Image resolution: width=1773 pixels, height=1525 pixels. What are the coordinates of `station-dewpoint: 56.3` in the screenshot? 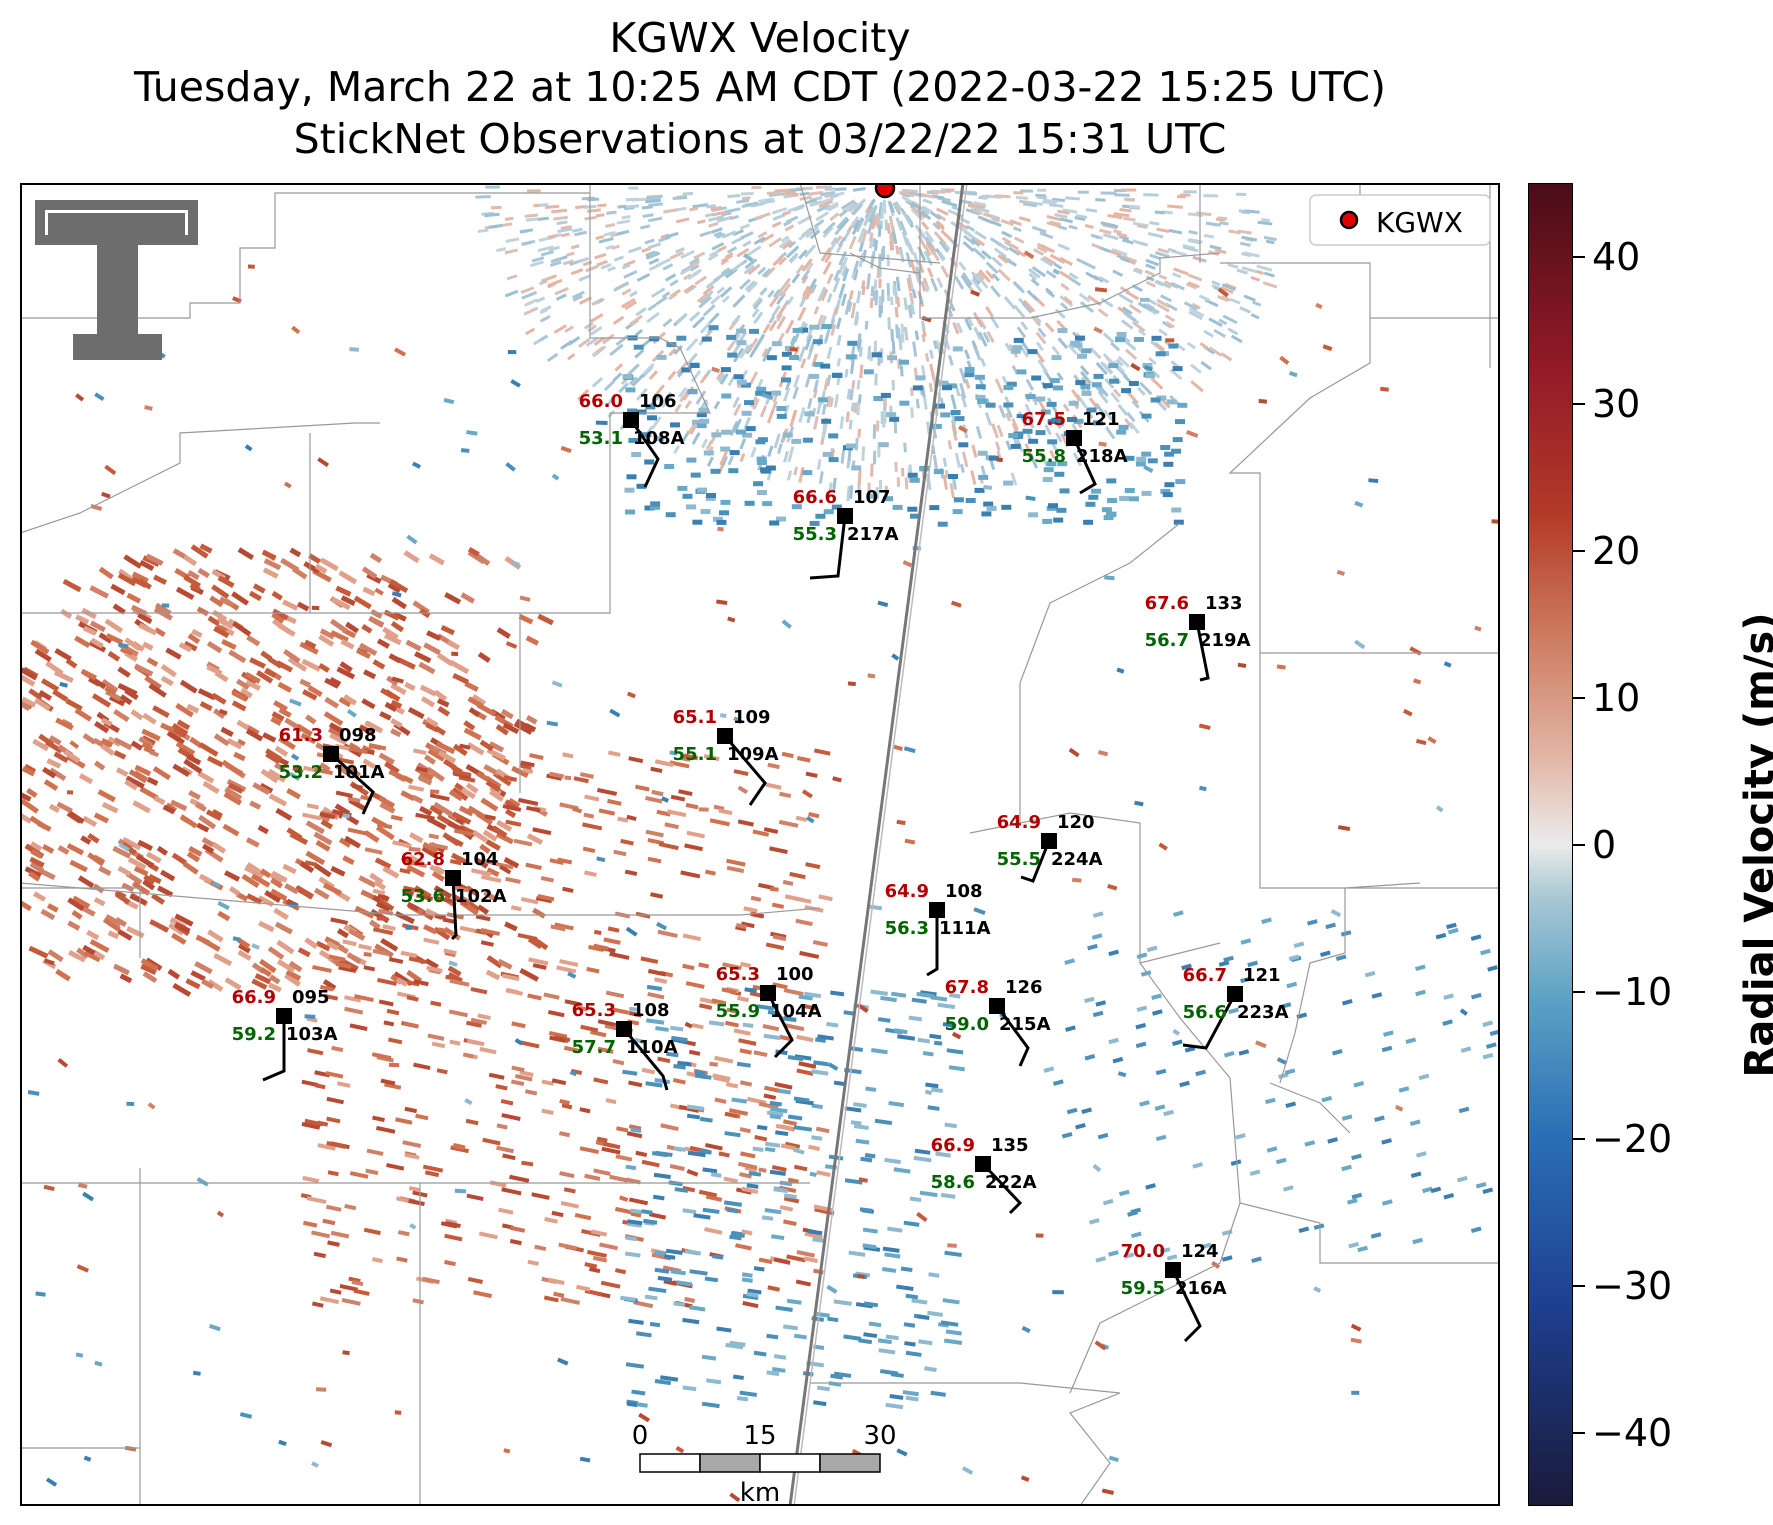 It's located at (907, 928).